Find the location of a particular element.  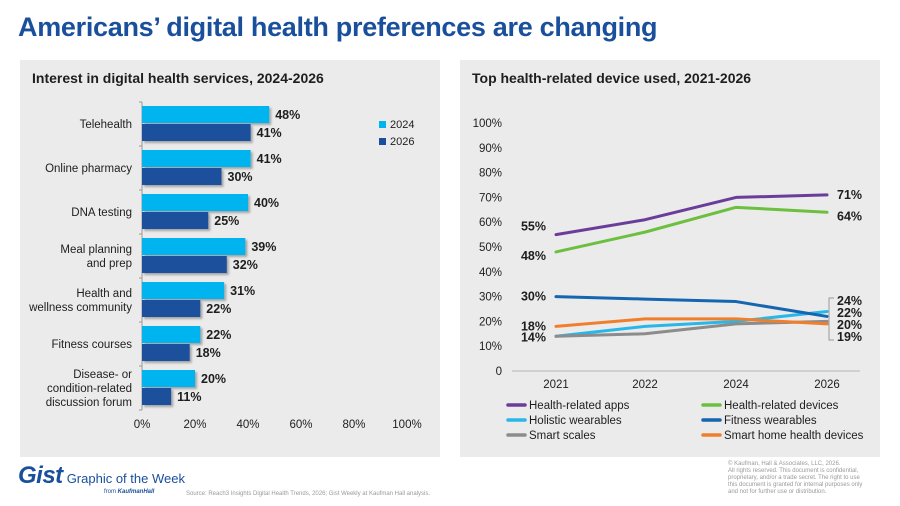

start-value-label: 48% is located at coordinates (533, 256).